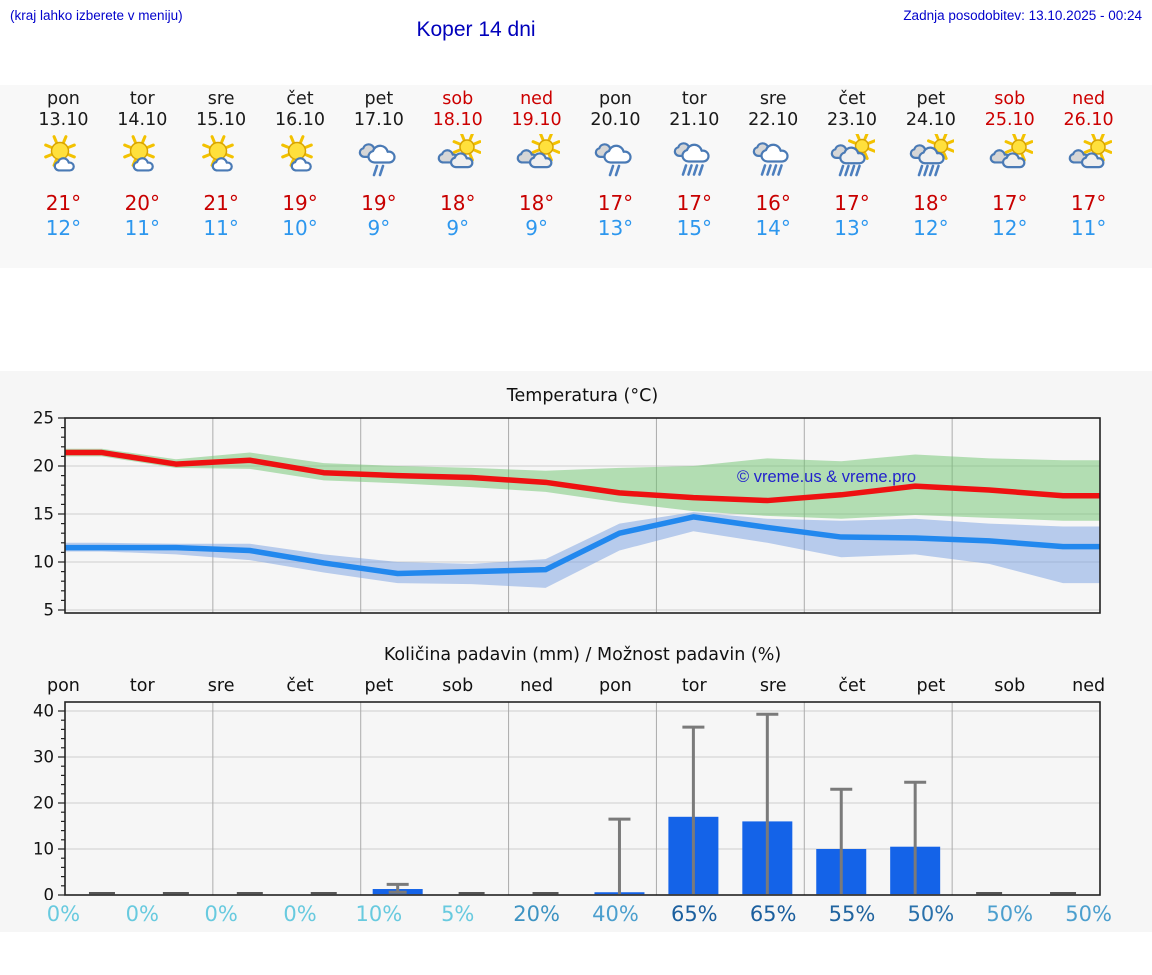 The width and height of the screenshot is (1152, 975). What do you see at coordinates (773, 164) in the screenshot?
I see `forecast-day-column: sre 22.10 16° 14°` at bounding box center [773, 164].